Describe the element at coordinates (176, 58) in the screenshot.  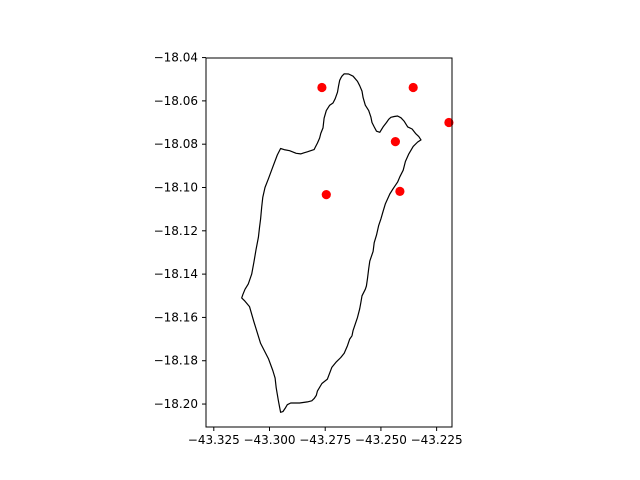
I see `y-tick-label: −18.04` at that location.